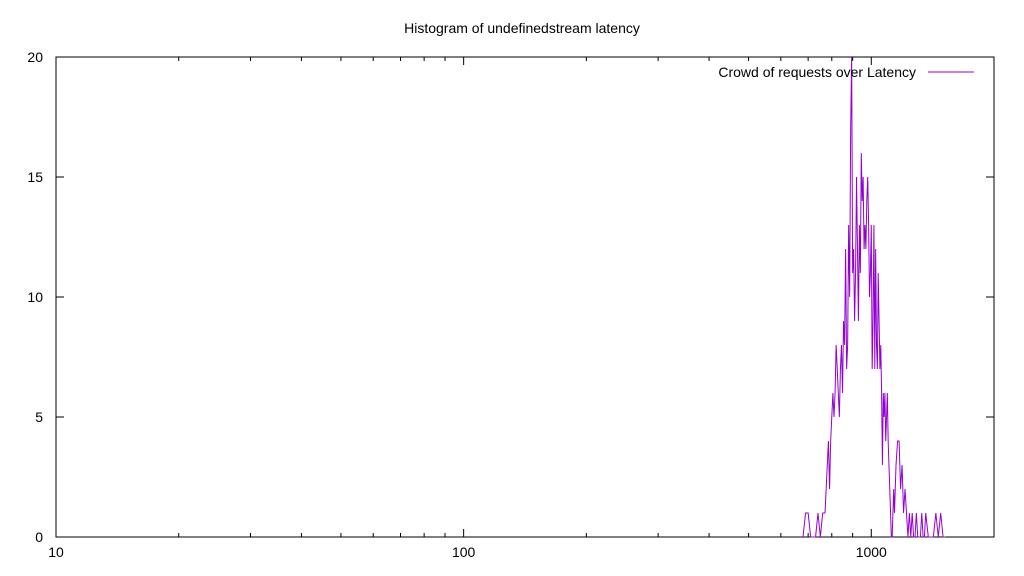  Describe the element at coordinates (464, 552) in the screenshot. I see `x-tick-label: 100` at that location.